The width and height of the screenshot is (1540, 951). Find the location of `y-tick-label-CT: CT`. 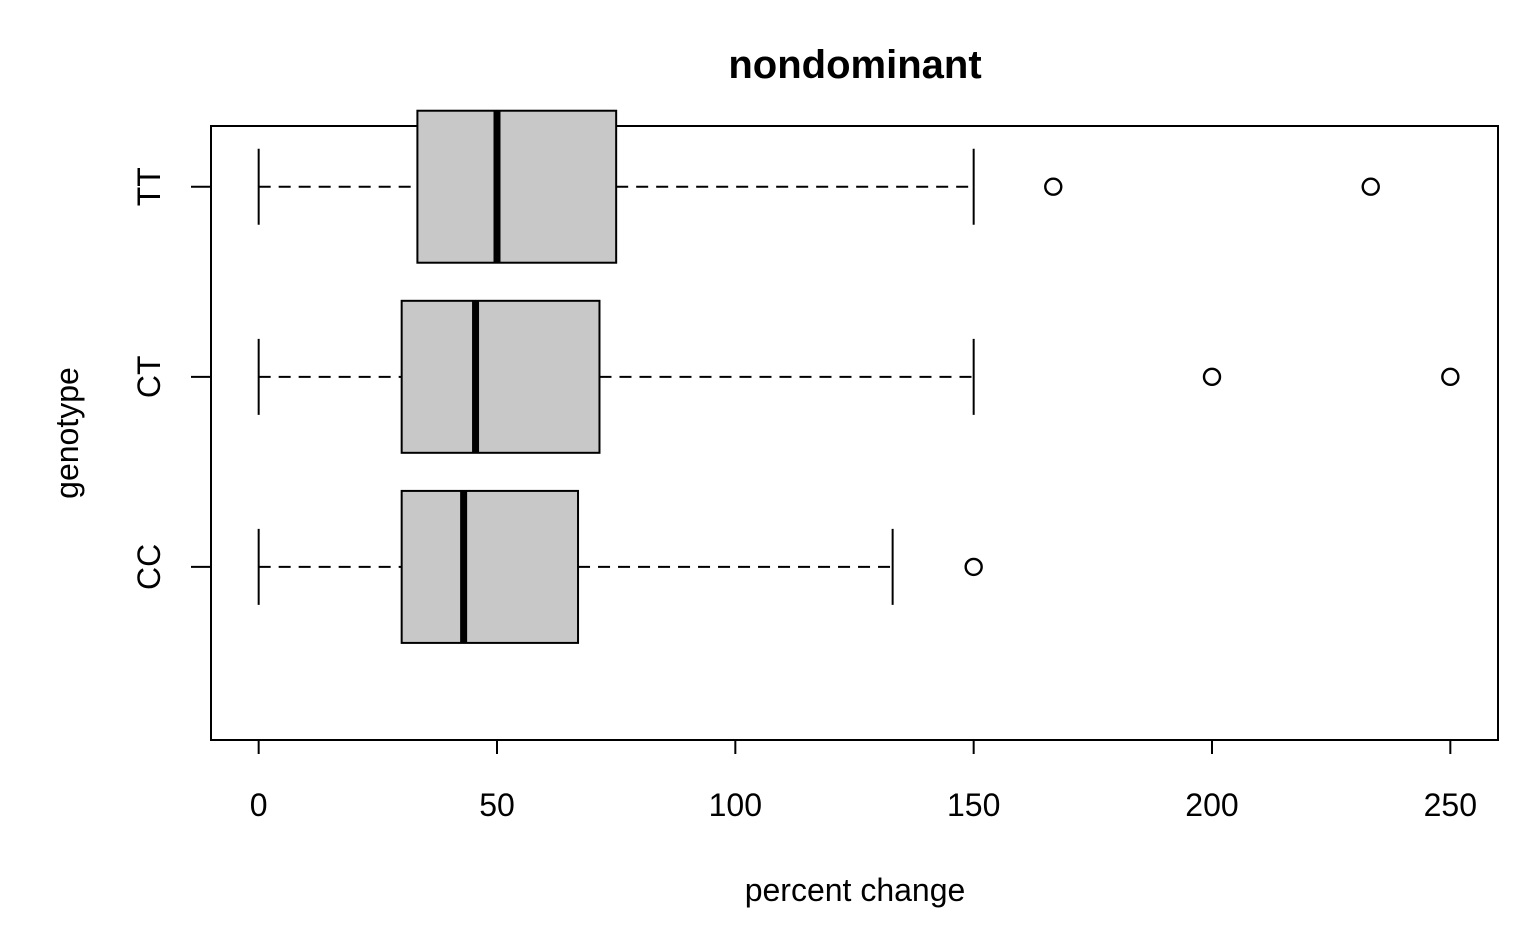

y-tick-label-CT: CT is located at coordinates (149, 376).